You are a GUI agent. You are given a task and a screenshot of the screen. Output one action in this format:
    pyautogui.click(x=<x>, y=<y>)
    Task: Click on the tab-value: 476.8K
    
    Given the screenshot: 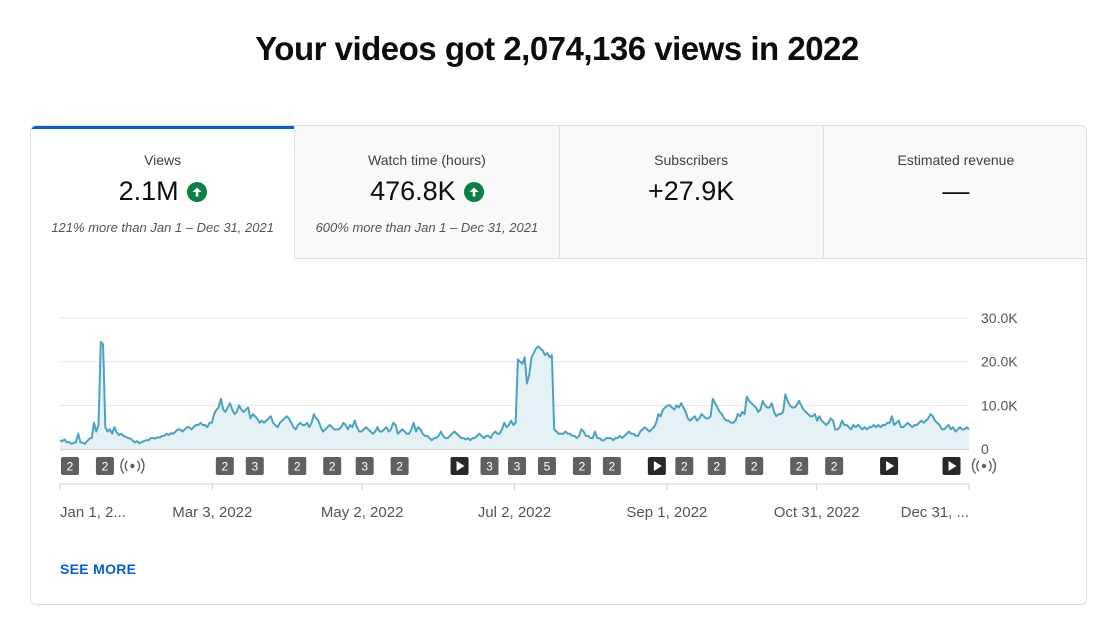 What is the action you would take?
    pyautogui.click(x=426, y=191)
    